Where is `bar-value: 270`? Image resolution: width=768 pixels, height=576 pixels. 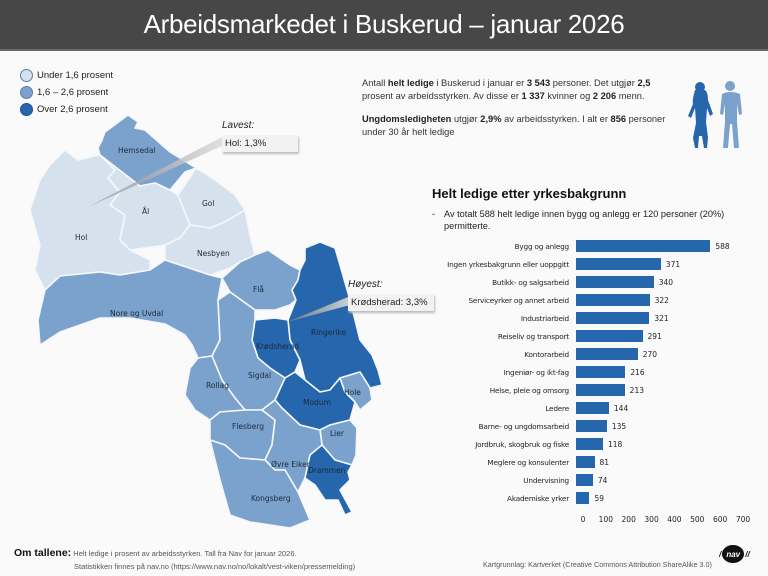
bar-value: 270 is located at coordinates (650, 354).